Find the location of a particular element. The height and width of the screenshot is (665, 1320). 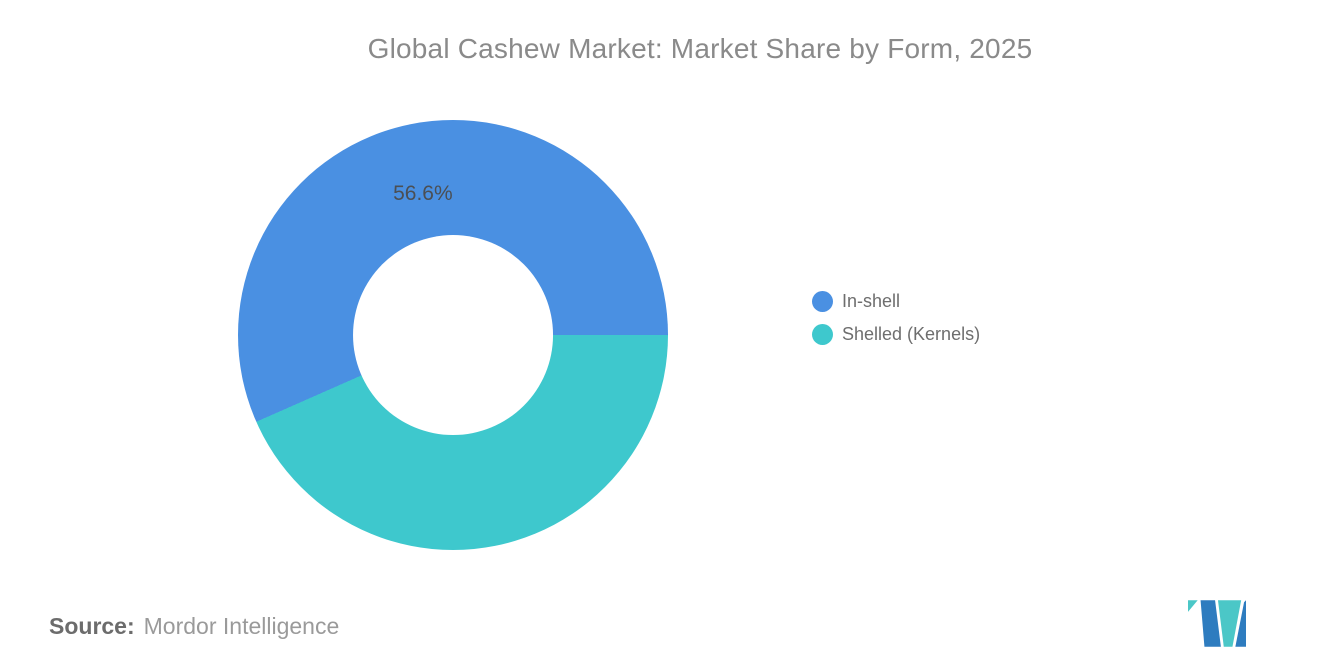

donut-hole is located at coordinates (453, 335).